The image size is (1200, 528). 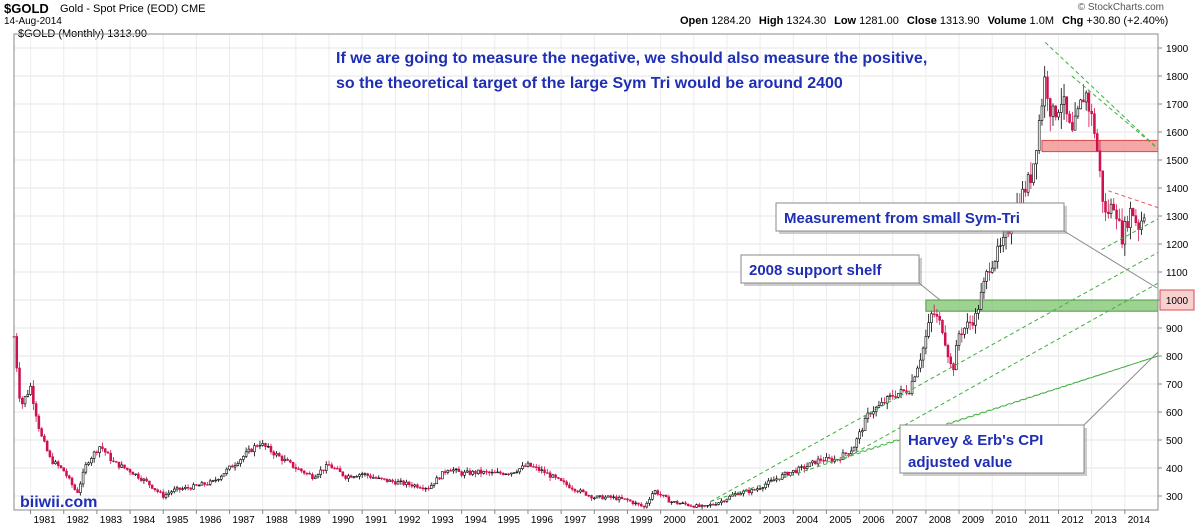 What do you see at coordinates (1133, 199) in the screenshot?
I see `trend-line` at bounding box center [1133, 199].